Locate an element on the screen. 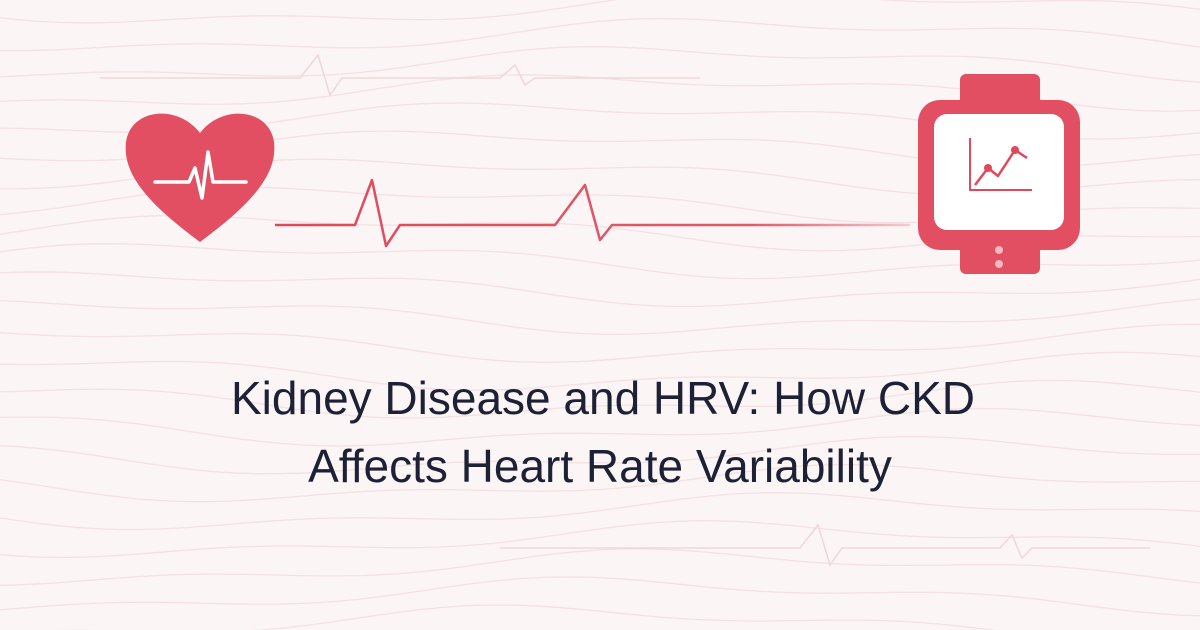 Image resolution: width=1200 pixels, height=630 pixels. ecg-line is located at coordinates (592, 213).